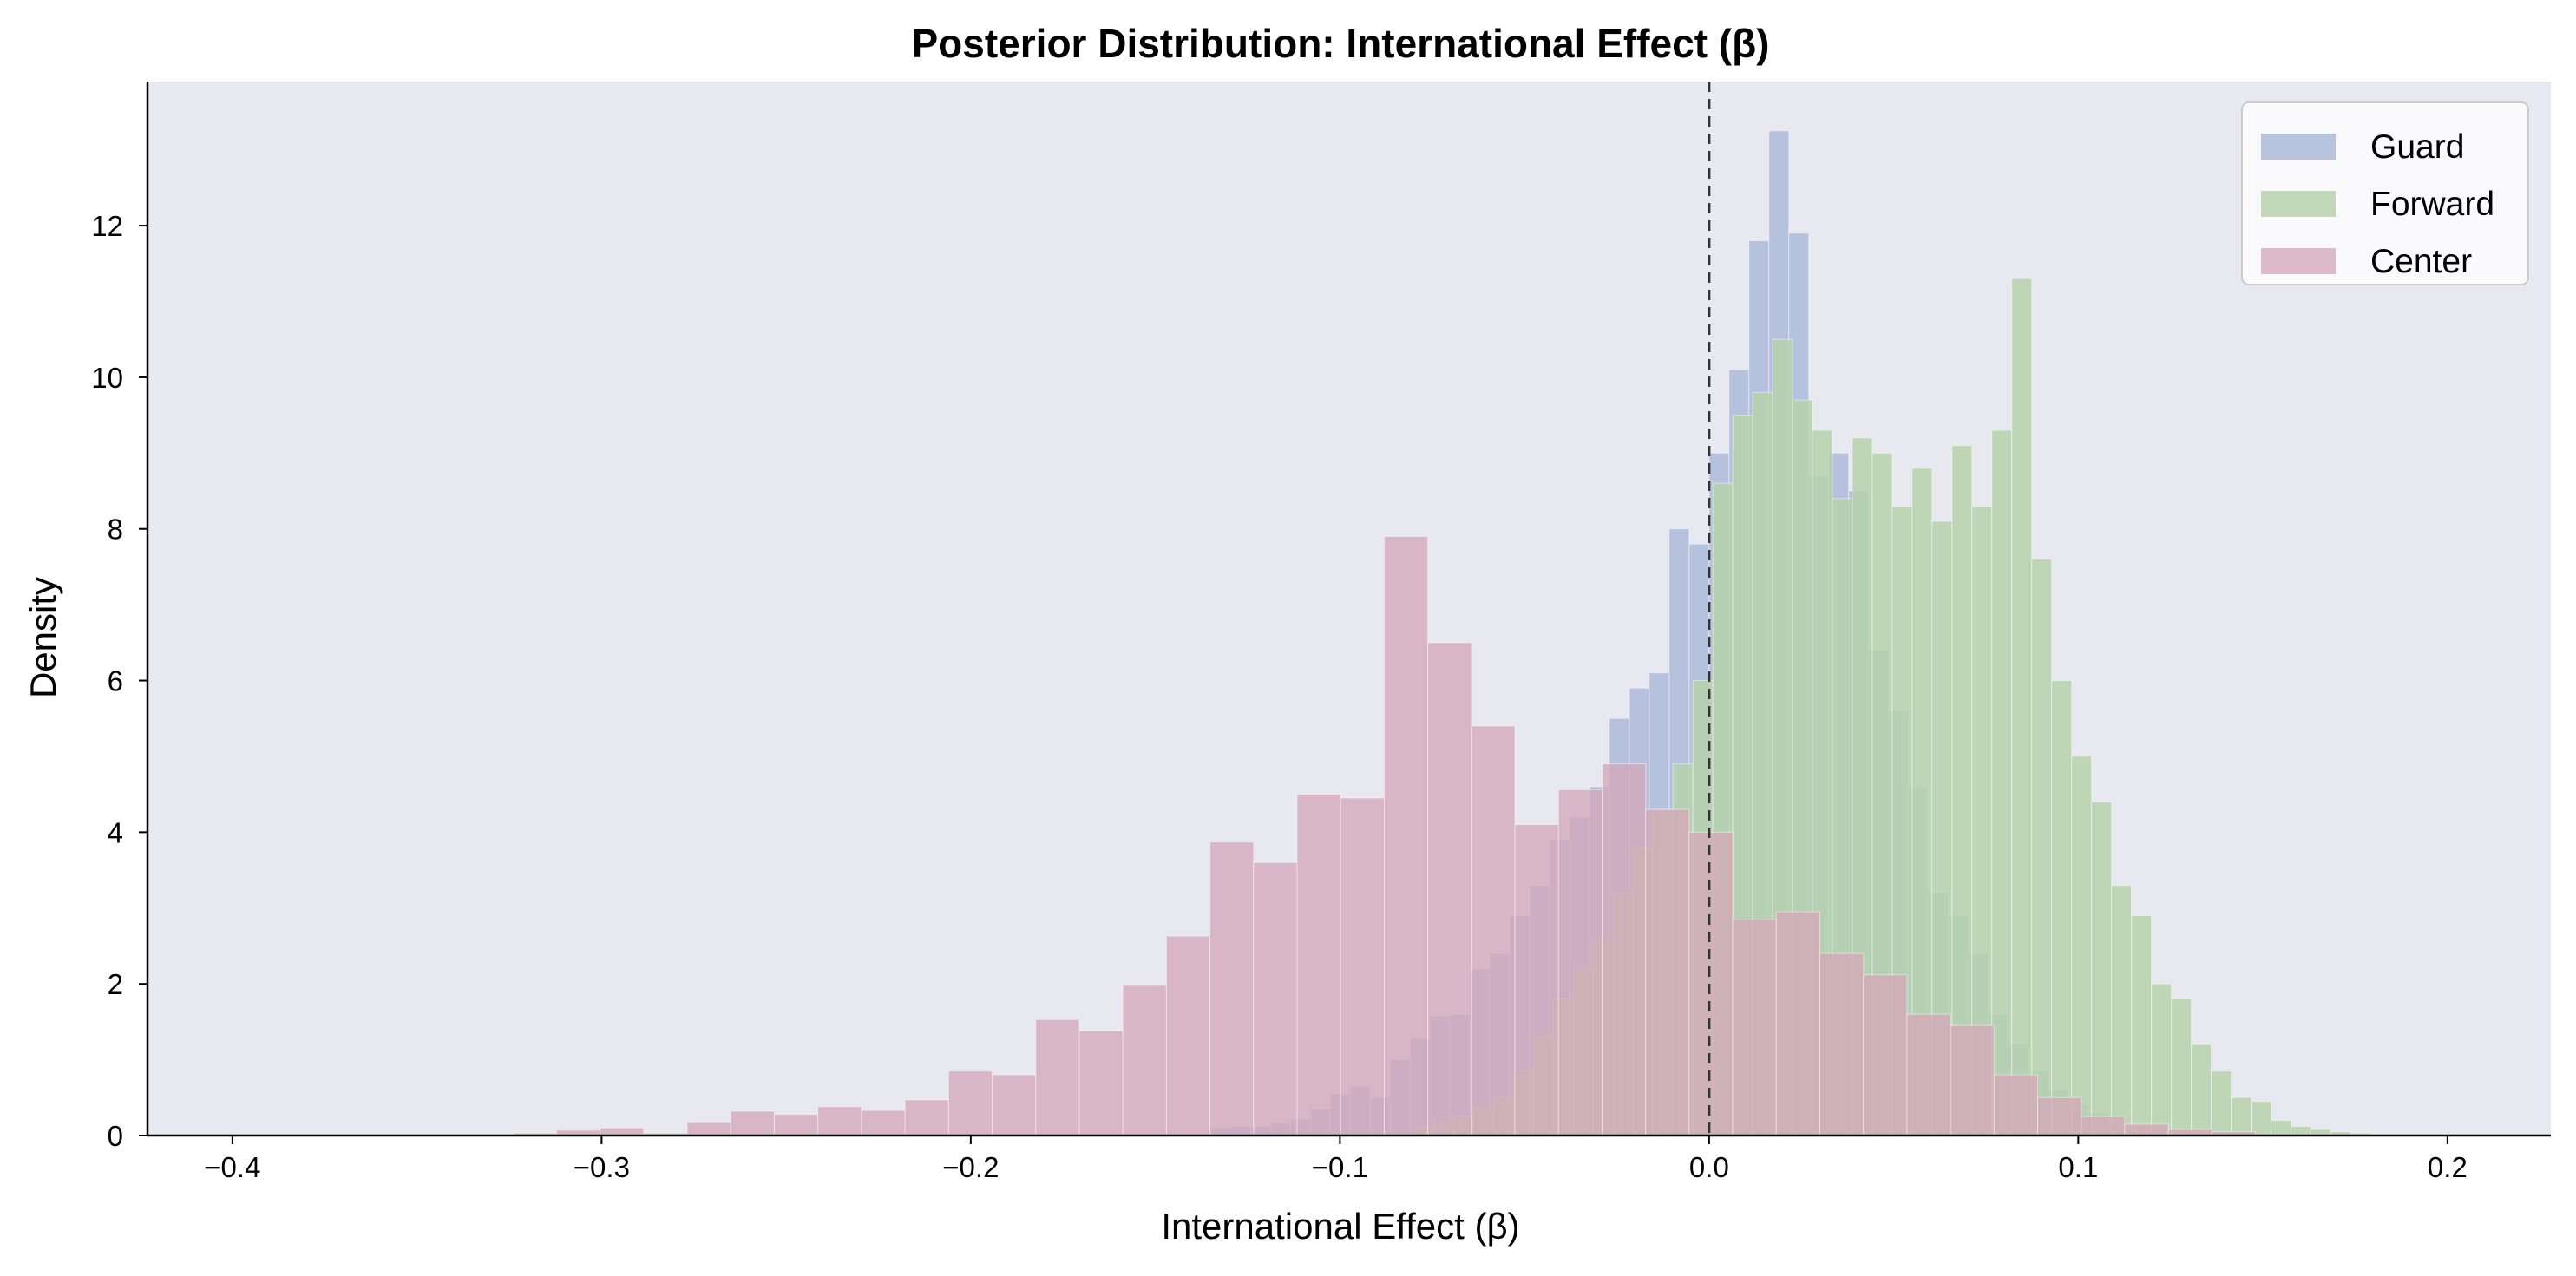 This screenshot has width=2576, height=1276. Describe the element at coordinates (1340, 1226) in the screenshot. I see `x-axis-label: International Effect (β)` at that location.